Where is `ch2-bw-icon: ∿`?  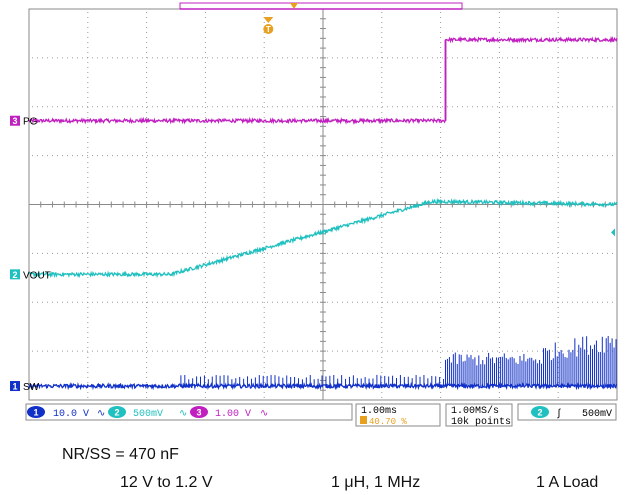
ch2-bw-icon: ∿ is located at coordinates (183, 414).